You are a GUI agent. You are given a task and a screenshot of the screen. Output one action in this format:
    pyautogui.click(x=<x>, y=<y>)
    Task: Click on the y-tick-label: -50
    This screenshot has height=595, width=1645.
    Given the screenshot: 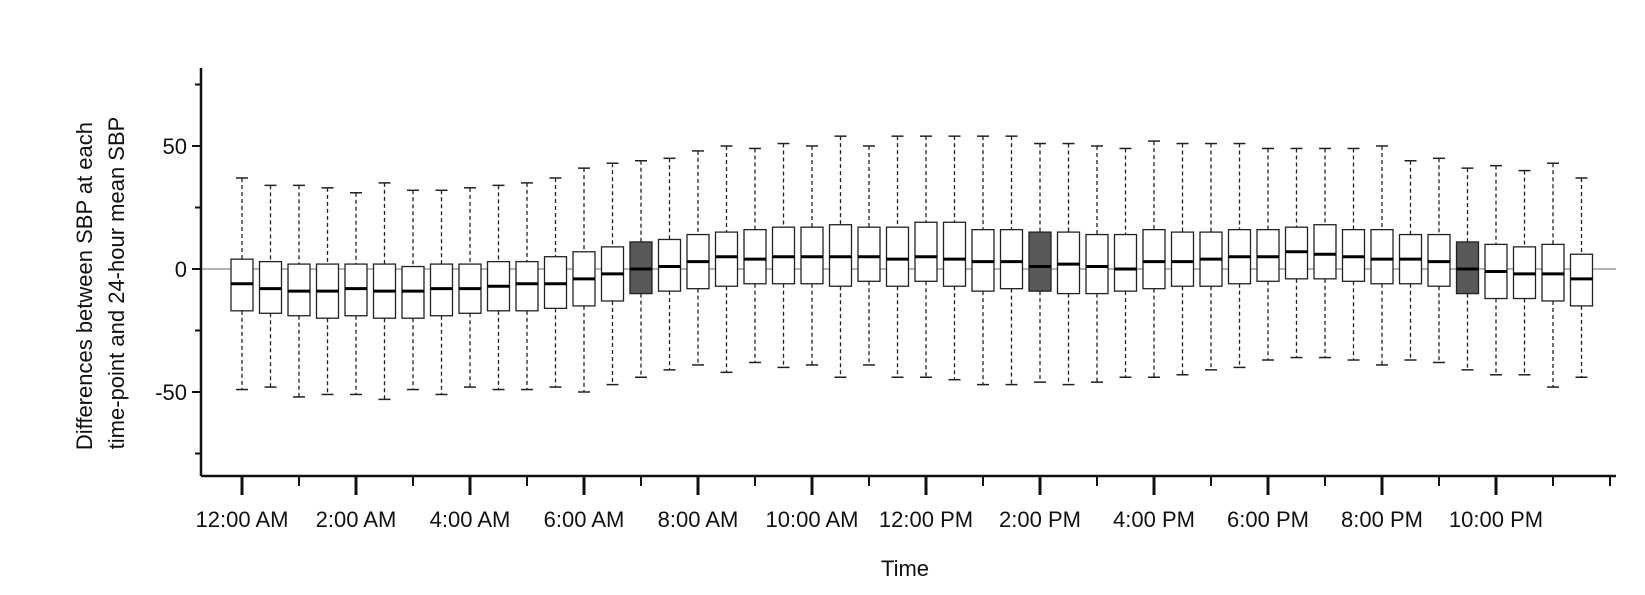 What is the action you would take?
    pyautogui.click(x=171, y=392)
    